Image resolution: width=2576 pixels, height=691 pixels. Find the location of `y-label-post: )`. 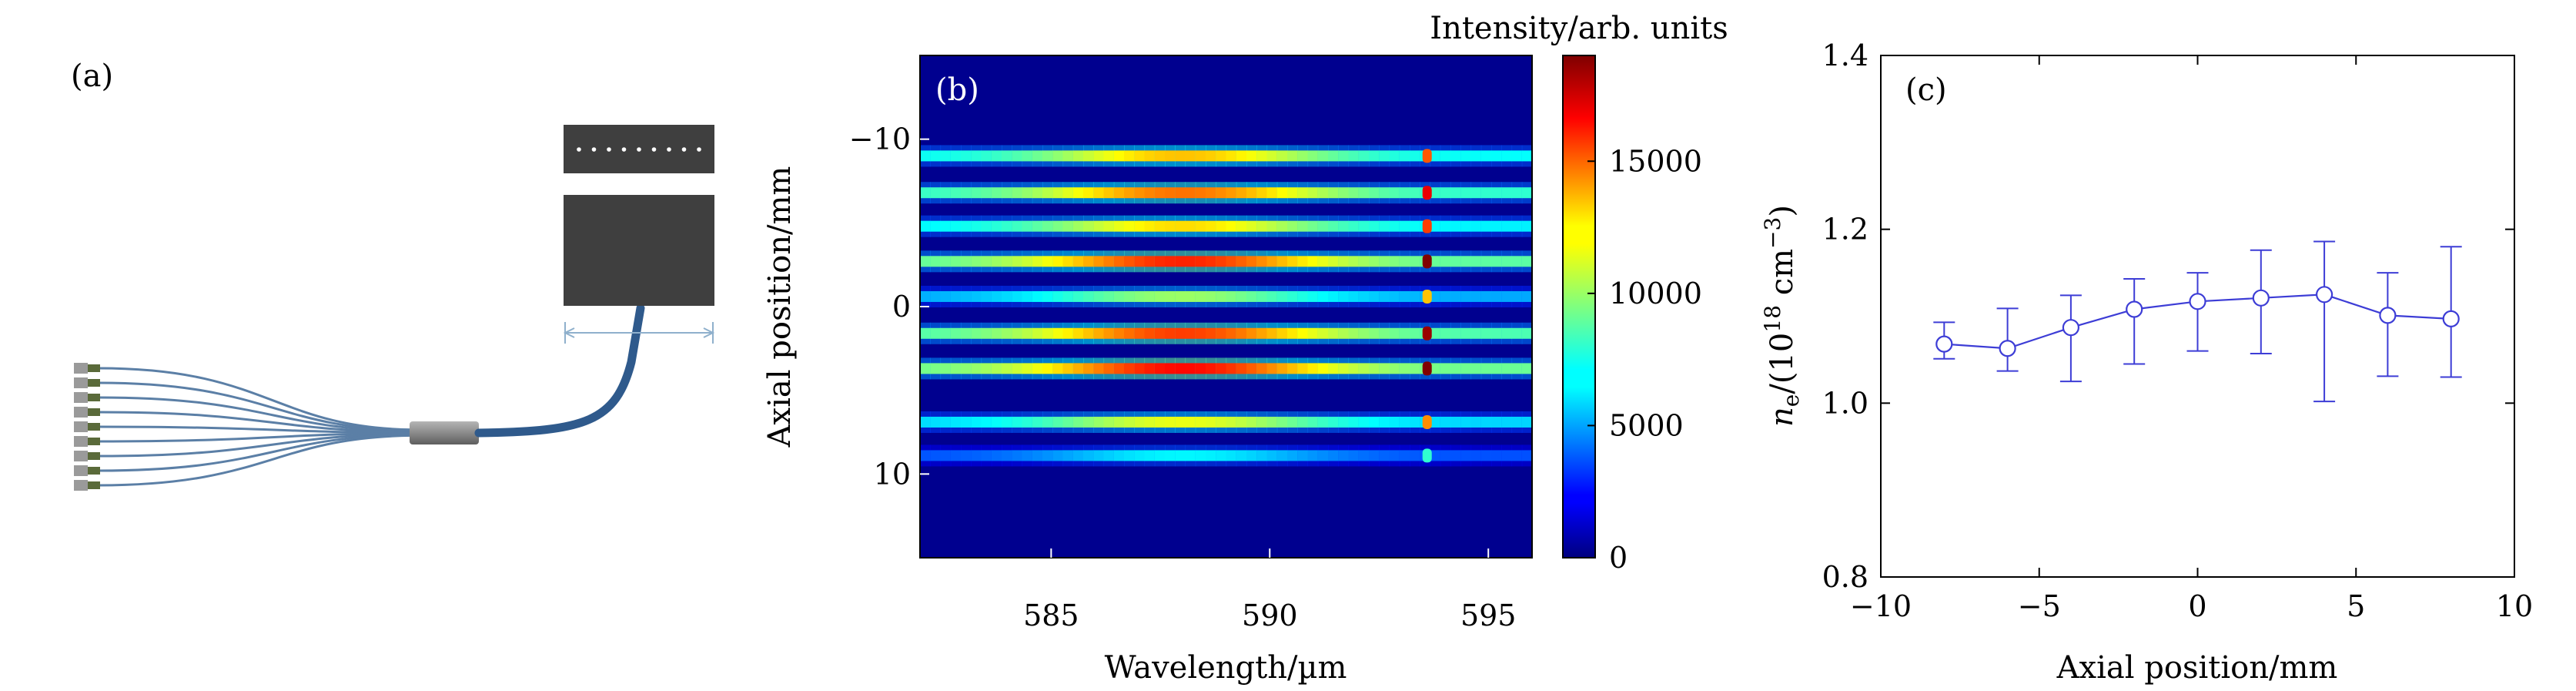

y-label-post: ) is located at coordinates (1782, 211).